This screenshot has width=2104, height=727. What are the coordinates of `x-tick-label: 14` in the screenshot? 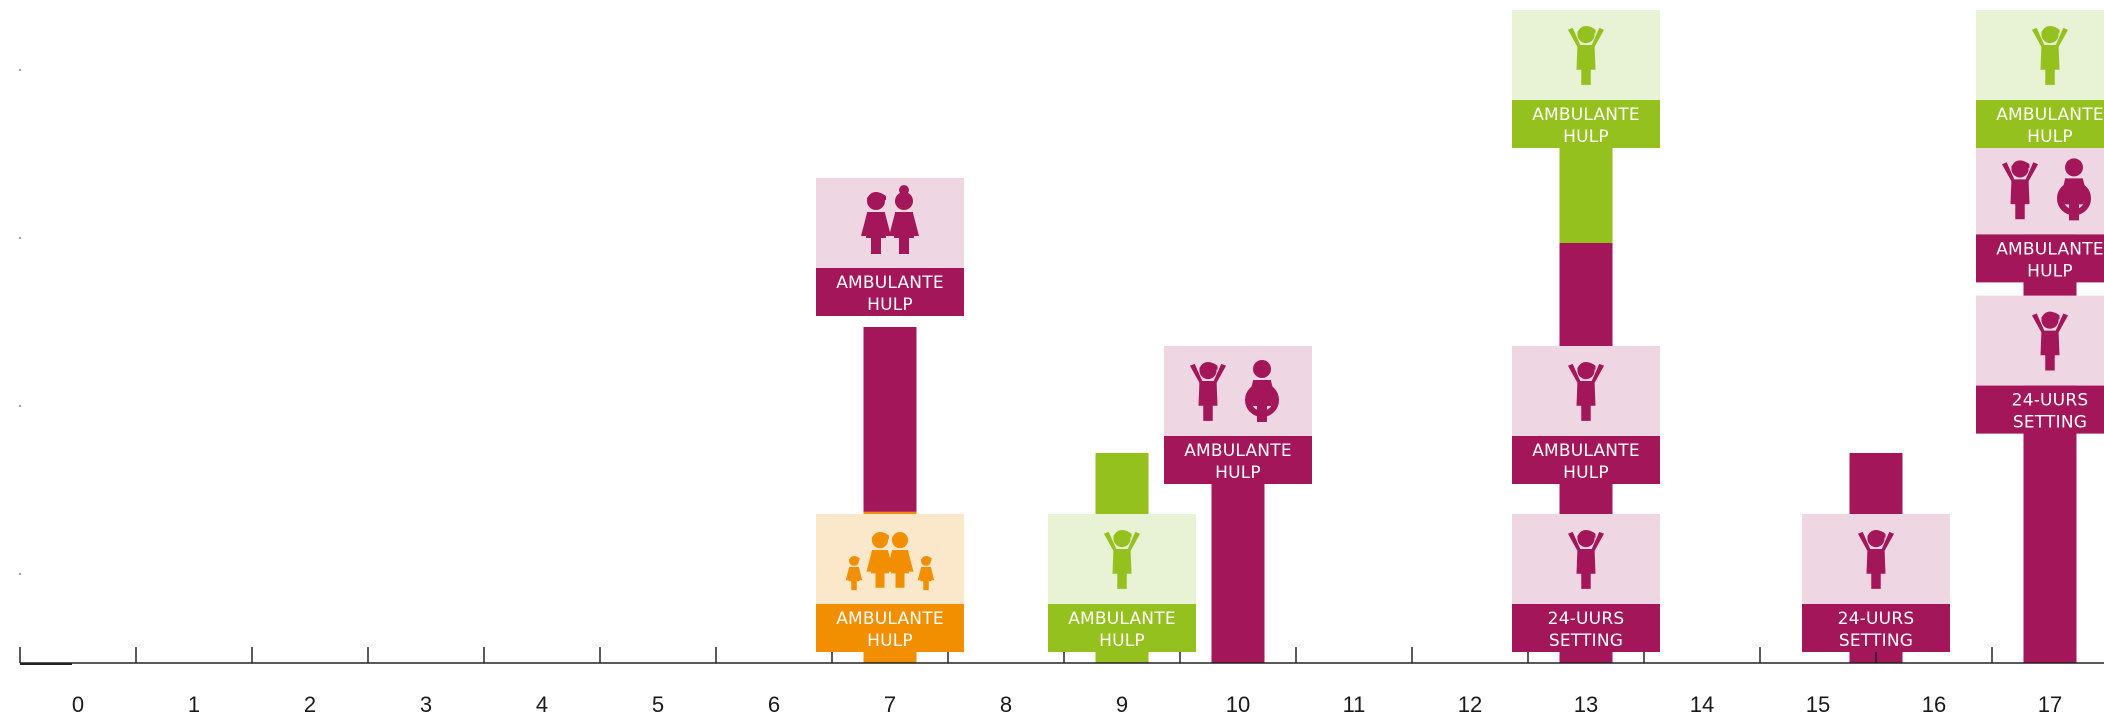 It's located at (1702, 704).